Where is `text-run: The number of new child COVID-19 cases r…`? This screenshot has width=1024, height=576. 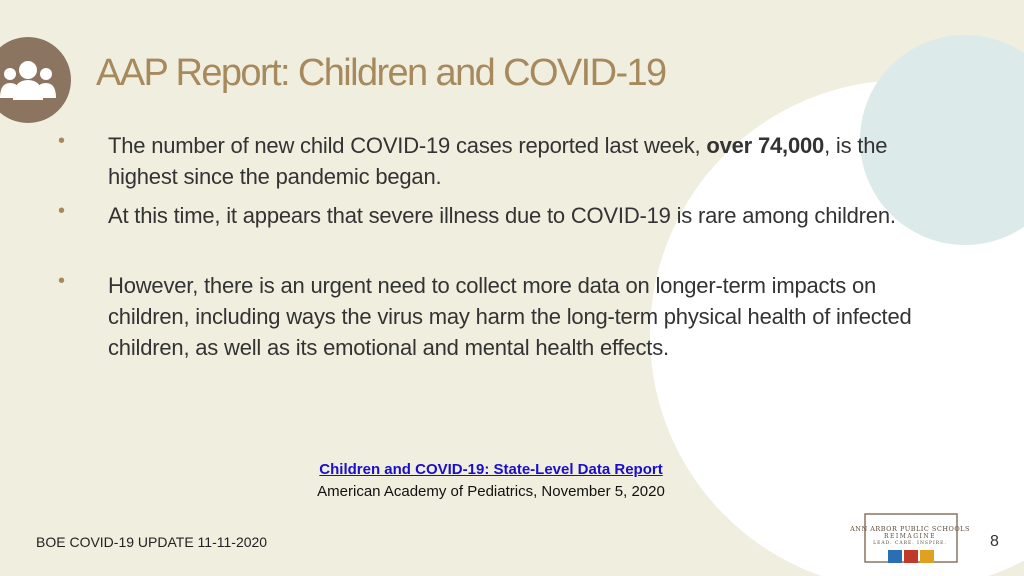 text-run: The number of new child COVID-19 cases r… is located at coordinates (407, 145).